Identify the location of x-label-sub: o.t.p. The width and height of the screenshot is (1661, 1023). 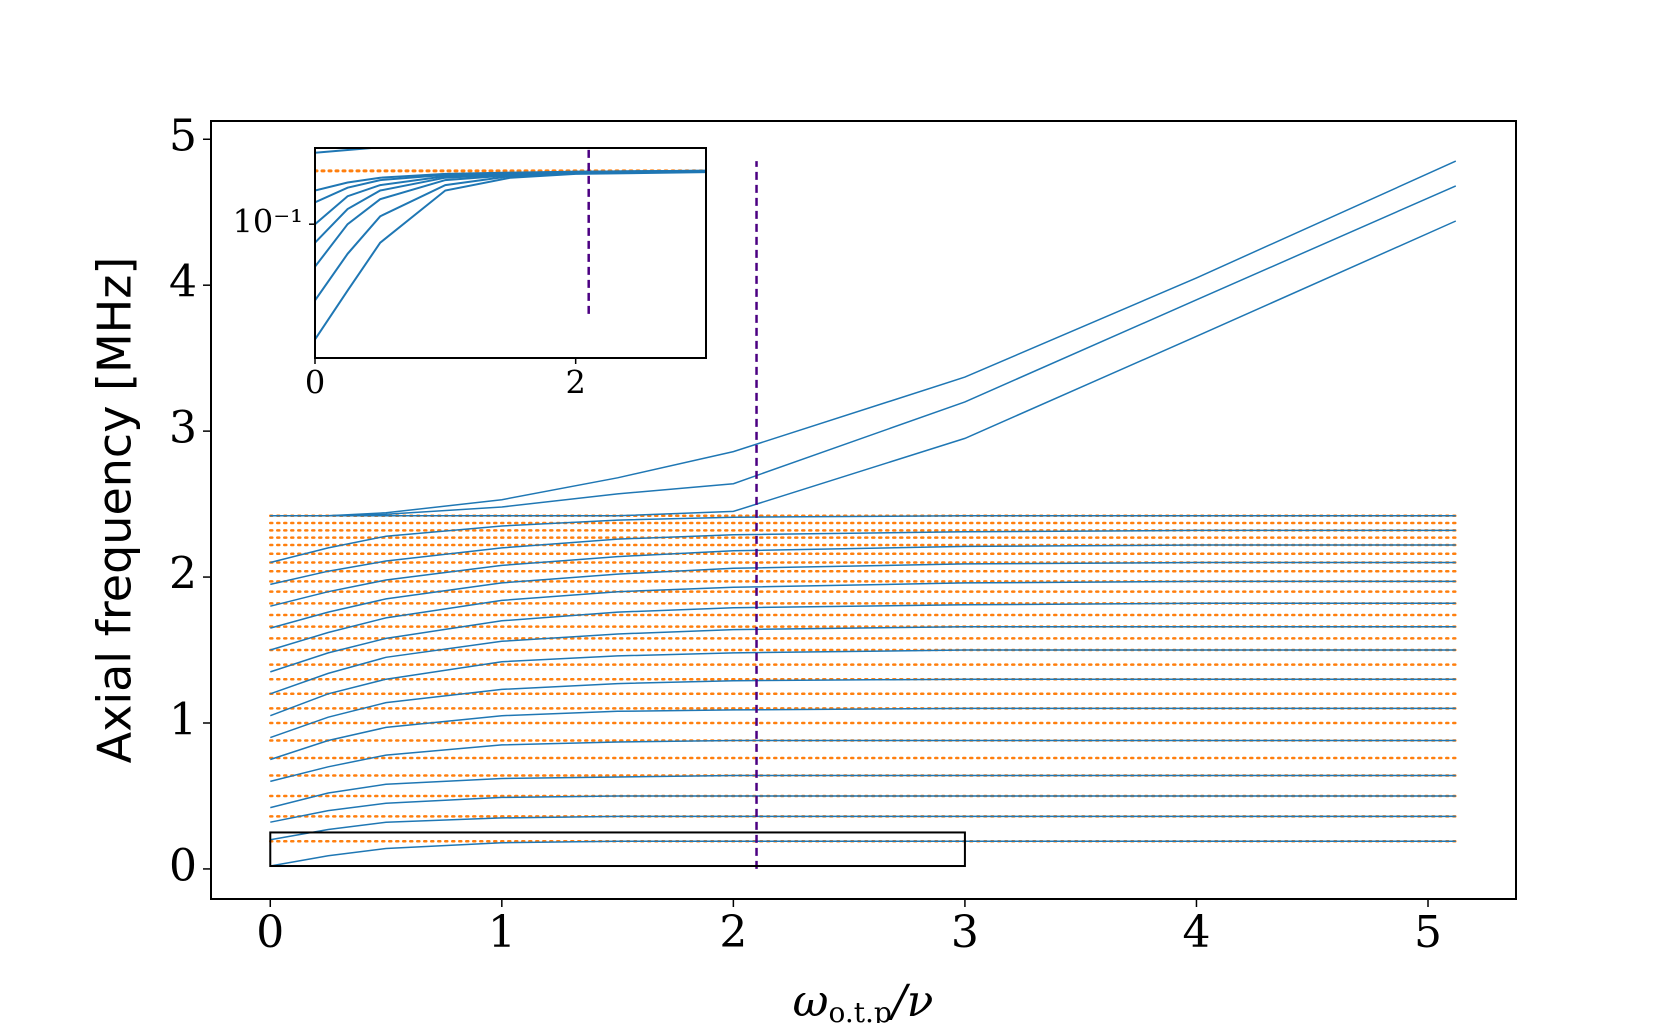
(859, 1009).